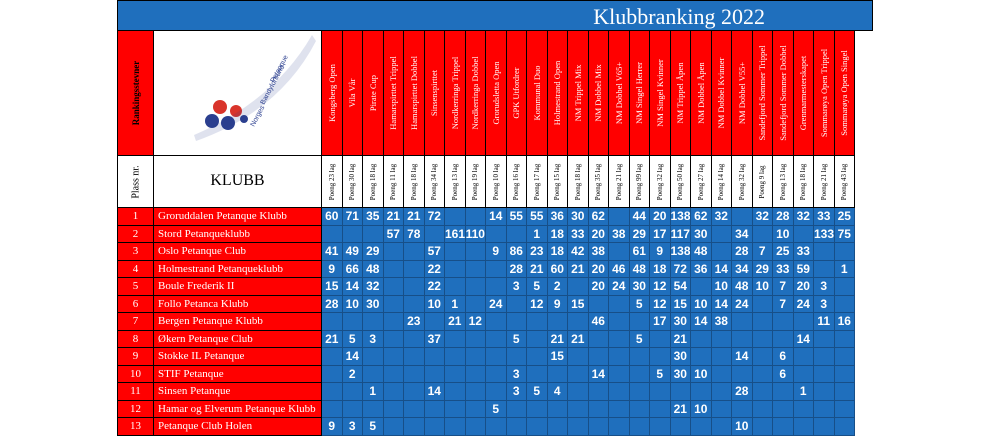 The width and height of the screenshot is (990, 436). I want to click on score-cell: 54, so click(680, 287).